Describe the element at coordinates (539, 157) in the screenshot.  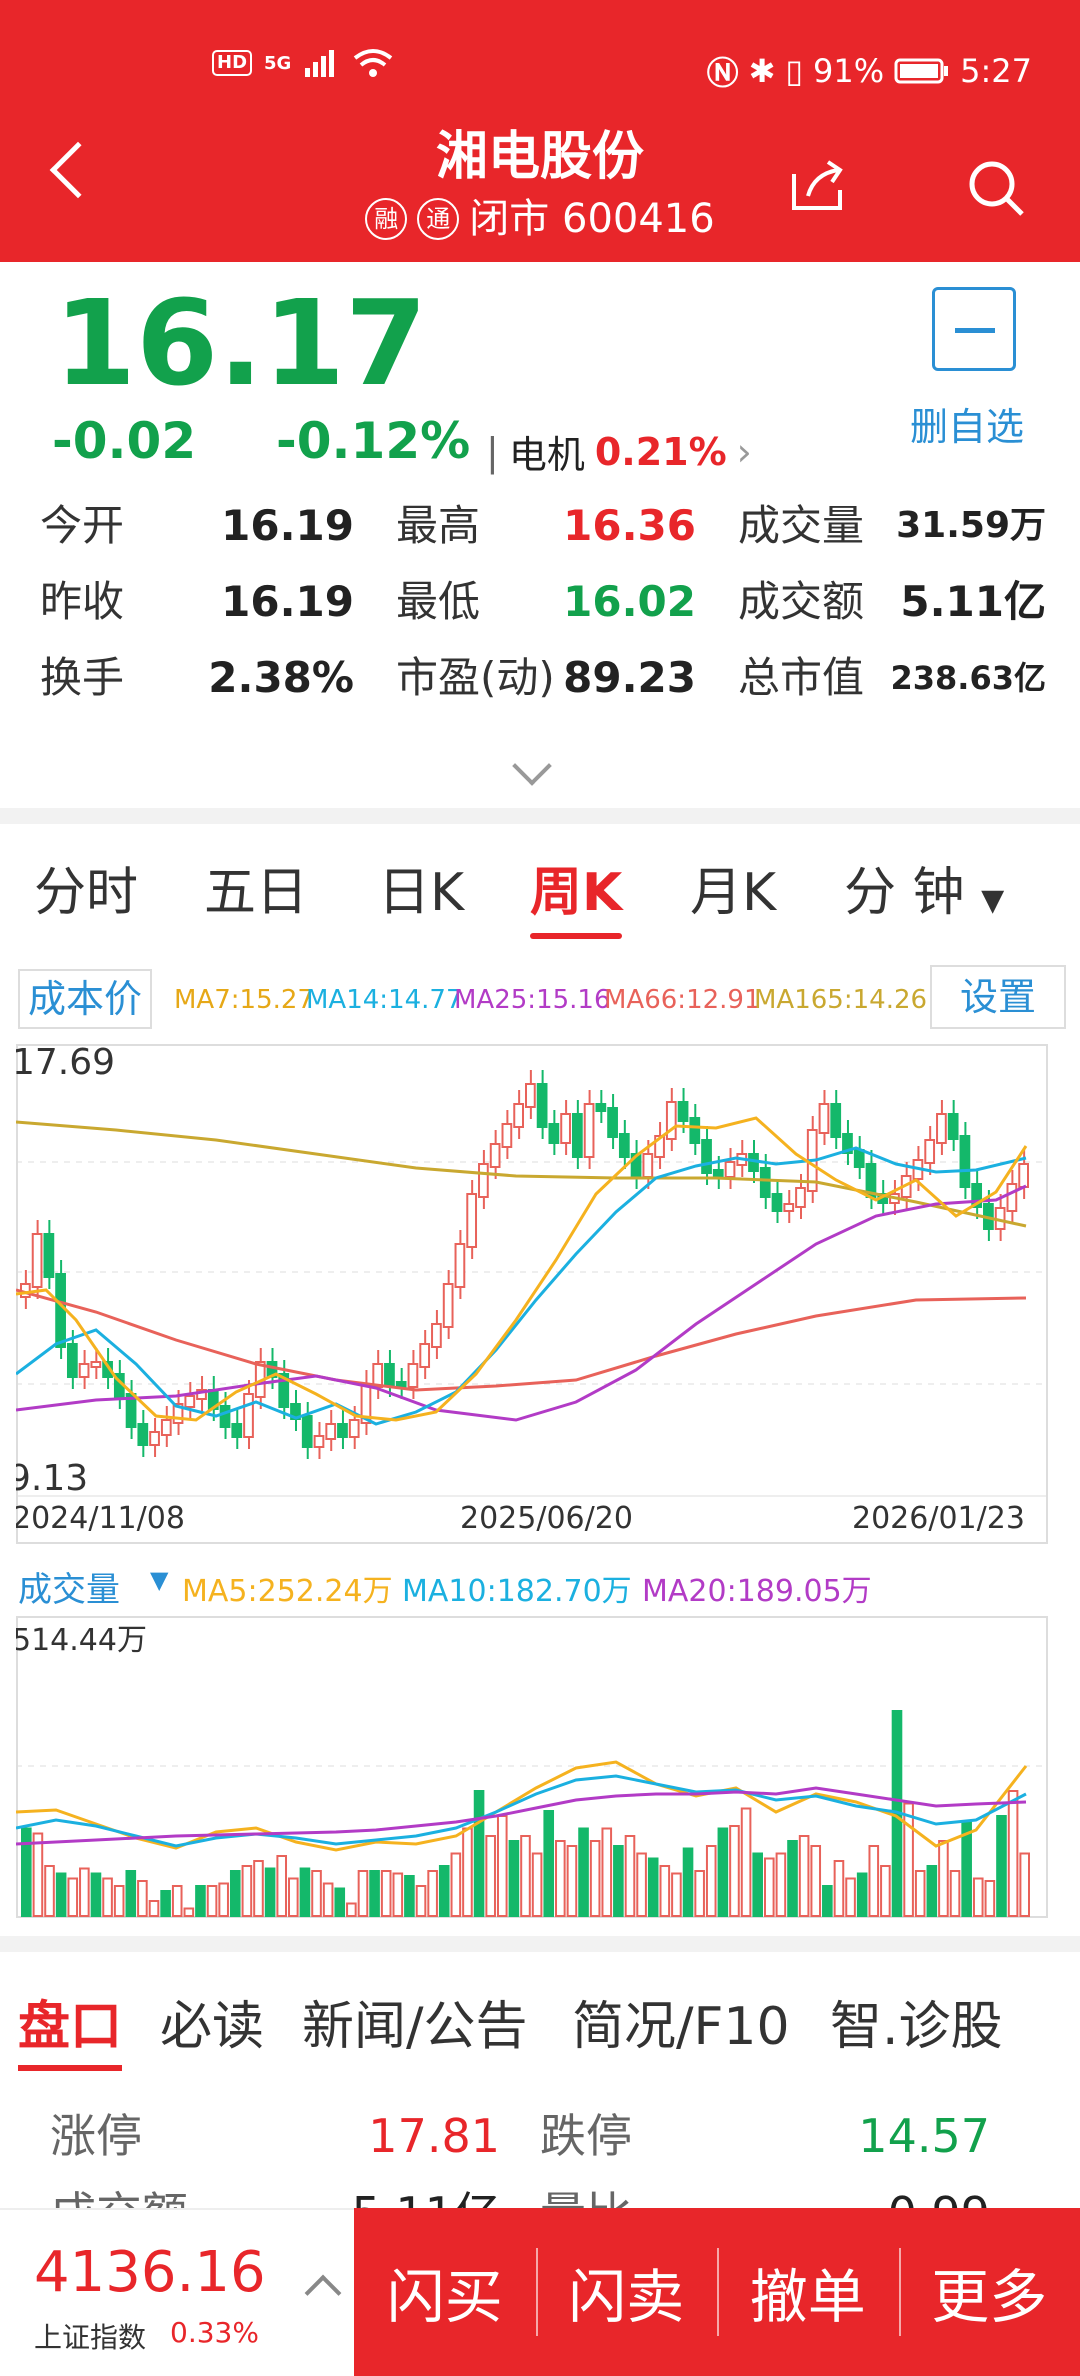
I see `stock-name: 湘电股份` at that location.